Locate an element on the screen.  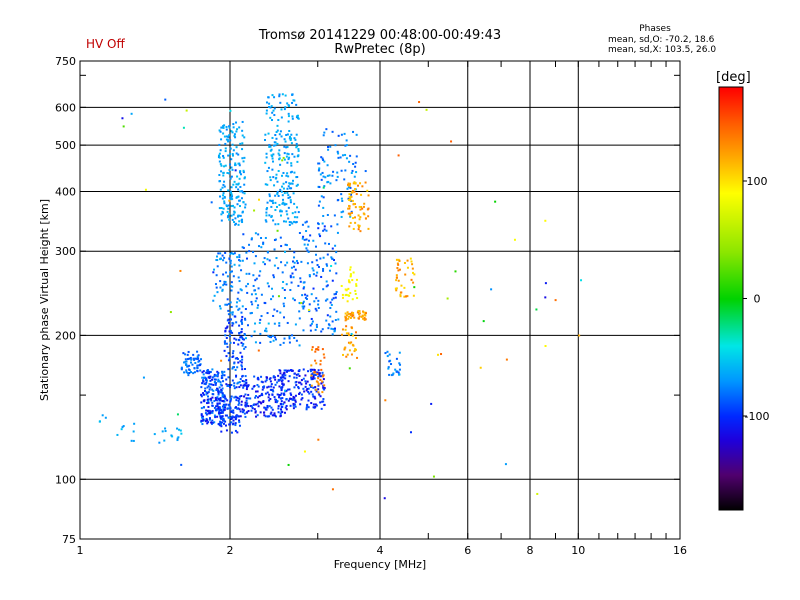
x-tick-label: 6 is located at coordinates (467, 550).